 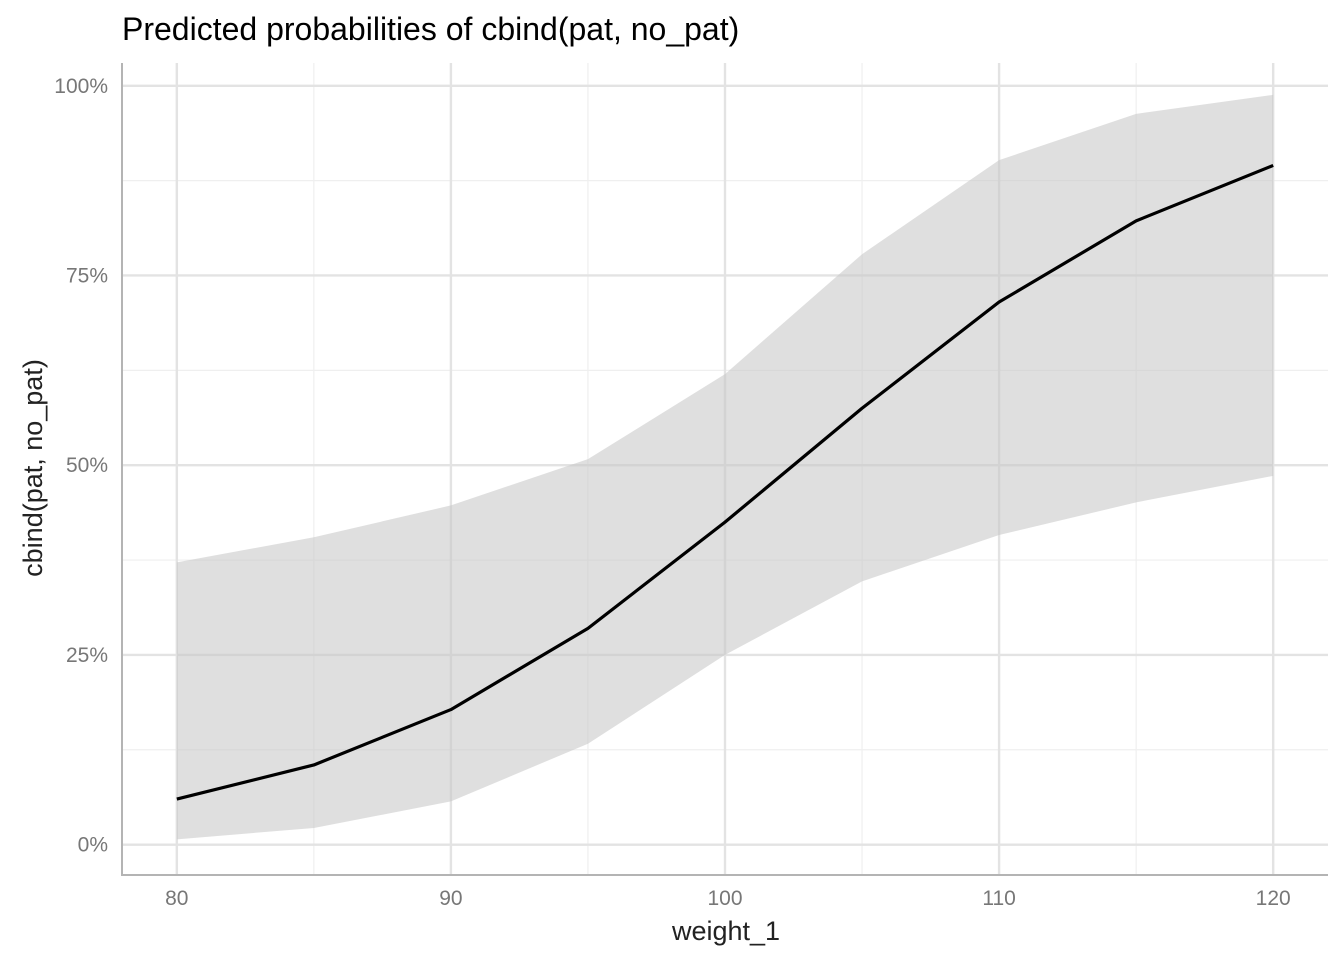 I want to click on x-axis-title: weight_1, so click(x=725, y=931).